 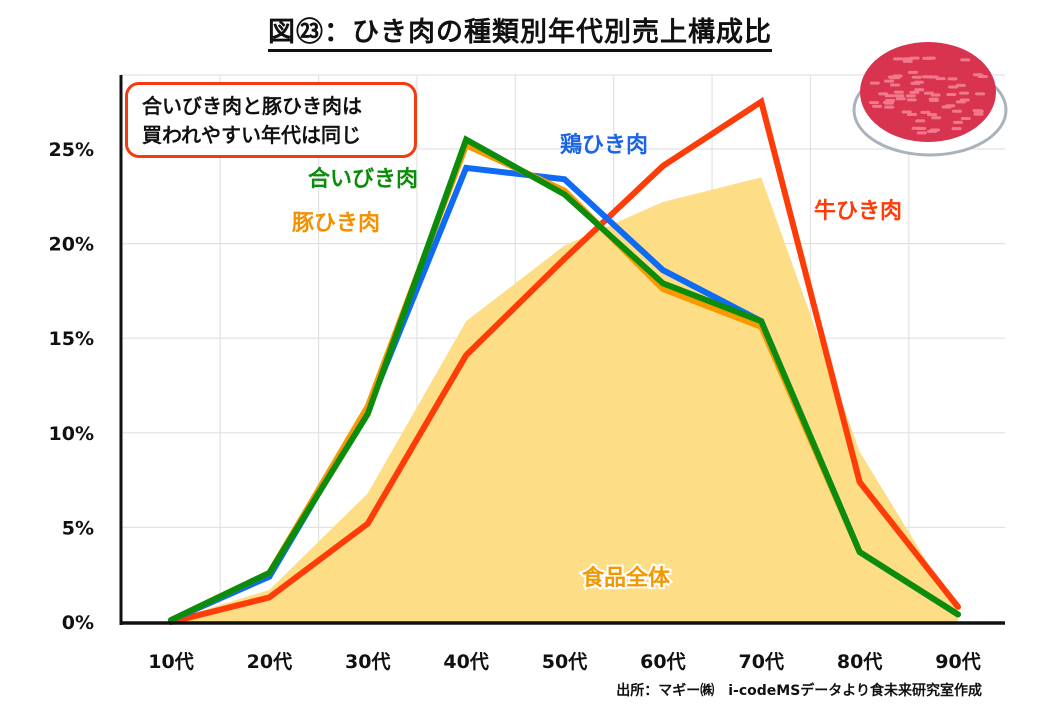 I want to click on annotation-line-1: 合いびき肉と豚ひき肉は, so click(x=252, y=106).